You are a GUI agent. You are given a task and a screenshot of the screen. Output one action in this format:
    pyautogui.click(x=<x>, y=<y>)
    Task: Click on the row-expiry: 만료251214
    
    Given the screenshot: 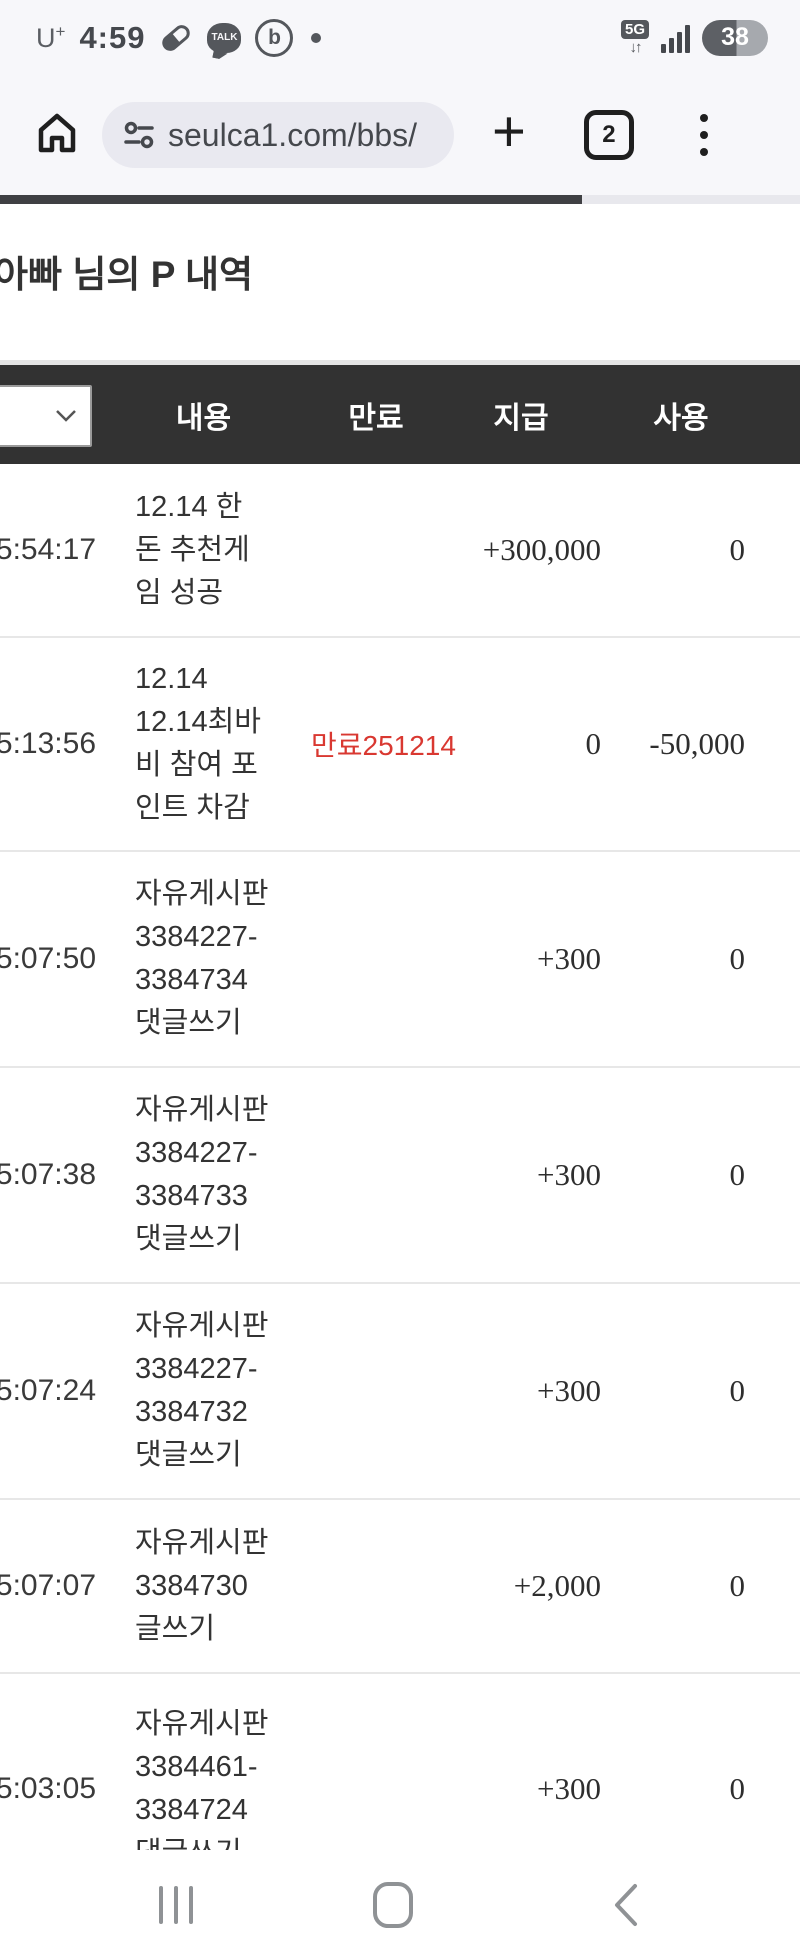 What is the action you would take?
    pyautogui.click(x=383, y=745)
    